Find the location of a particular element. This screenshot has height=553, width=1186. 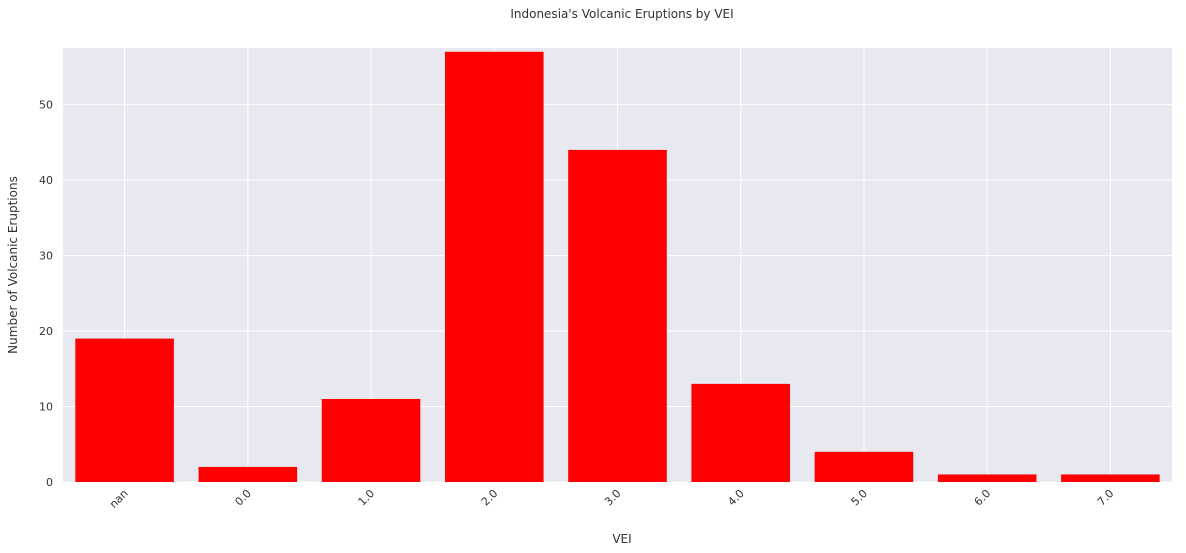

chart-title: Indonesia's Volcanic Eruptions by VEI is located at coordinates (621, 14).